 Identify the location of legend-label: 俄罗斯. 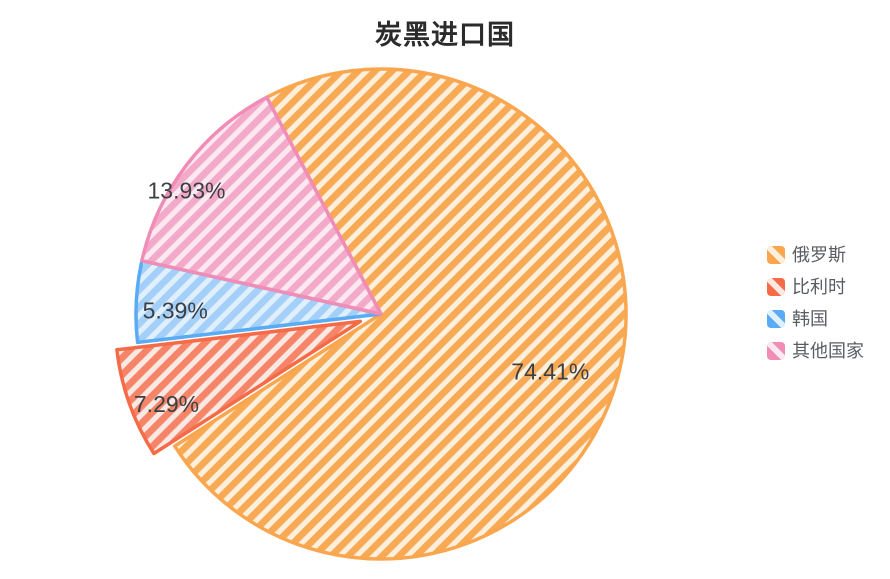
(819, 255).